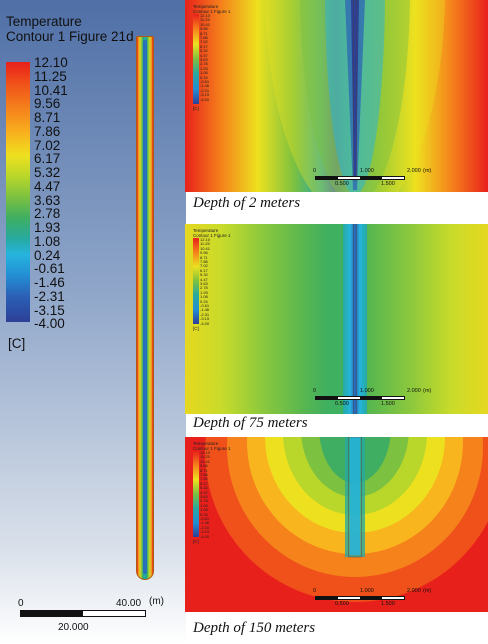  Describe the element at coordinates (70, 29) in the screenshot. I see `legend-title: Temperature Contour 1 Figure 21d` at that location.